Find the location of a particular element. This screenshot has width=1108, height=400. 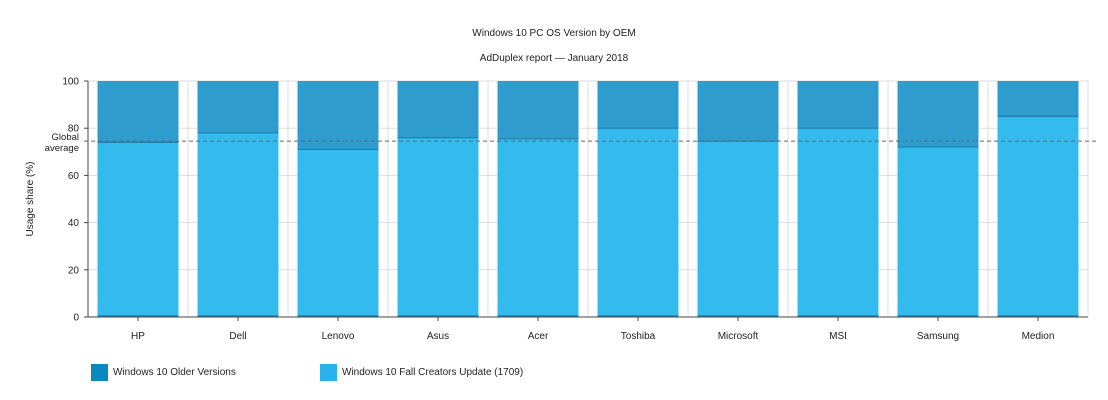

x-tick-label-samsung: Samsung is located at coordinates (938, 336).